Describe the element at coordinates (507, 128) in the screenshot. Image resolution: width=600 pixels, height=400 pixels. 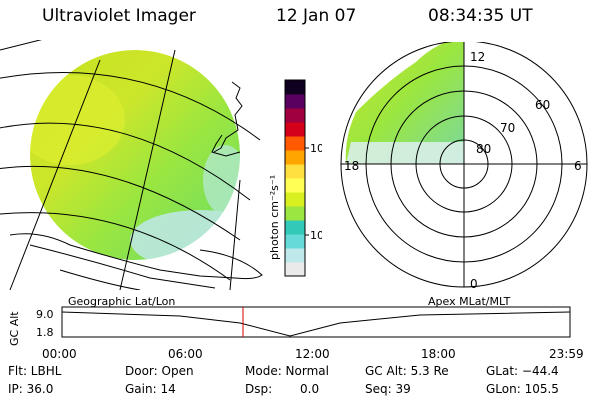
I see `mlat-label-70: 70` at that location.